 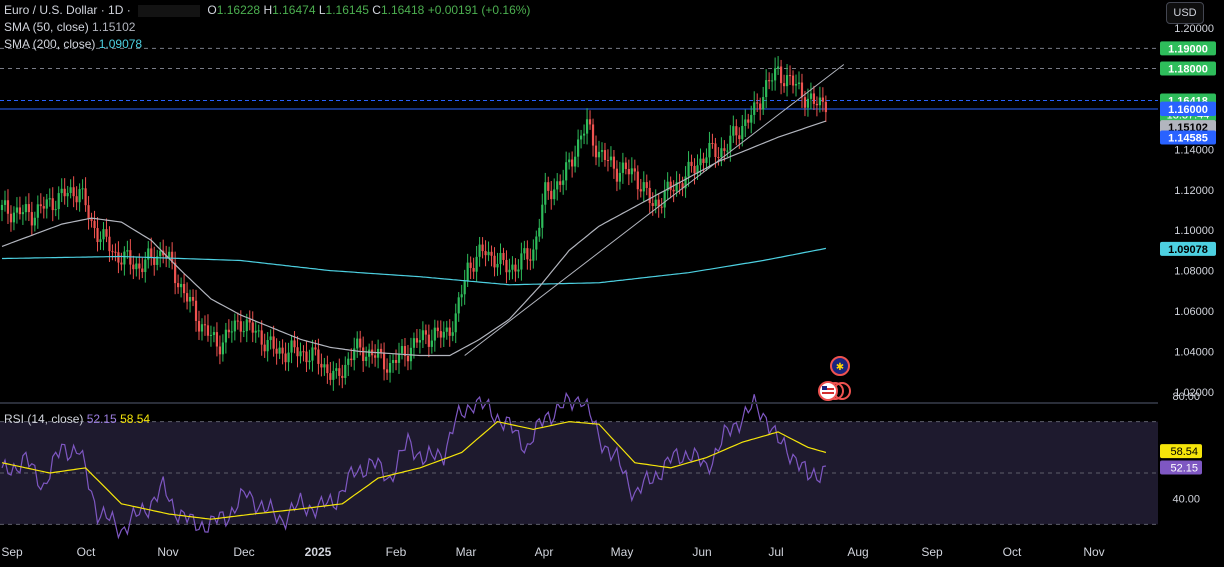 What do you see at coordinates (1188, 248) in the screenshot?
I see `price-tag: 1.09078` at bounding box center [1188, 248].